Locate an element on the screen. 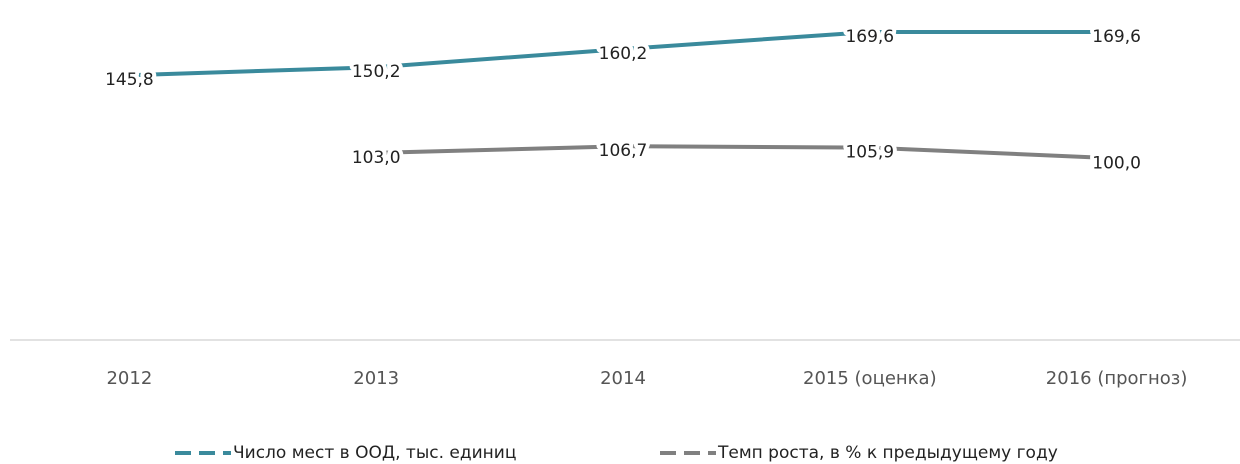 The height and width of the screenshot is (464, 1240). x-tick-label: 2013 is located at coordinates (376, 378).